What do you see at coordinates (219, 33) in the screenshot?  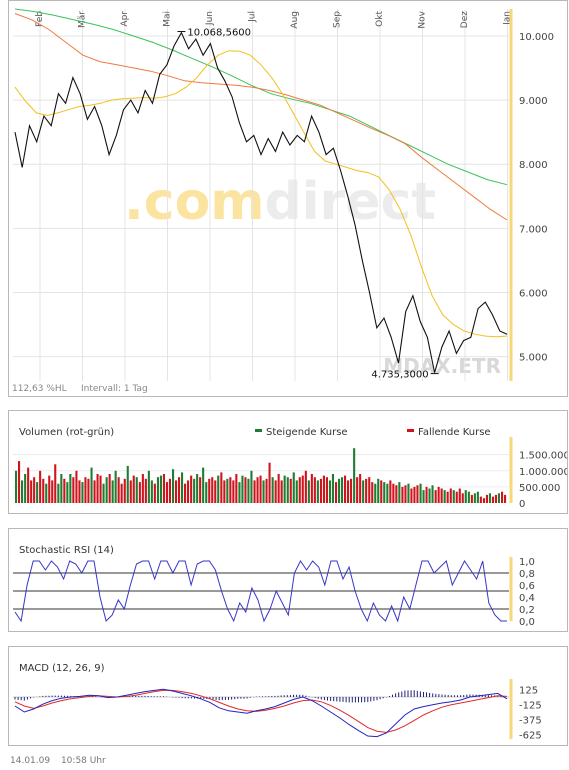 I see `high-annotation: 10.068,5600` at bounding box center [219, 33].